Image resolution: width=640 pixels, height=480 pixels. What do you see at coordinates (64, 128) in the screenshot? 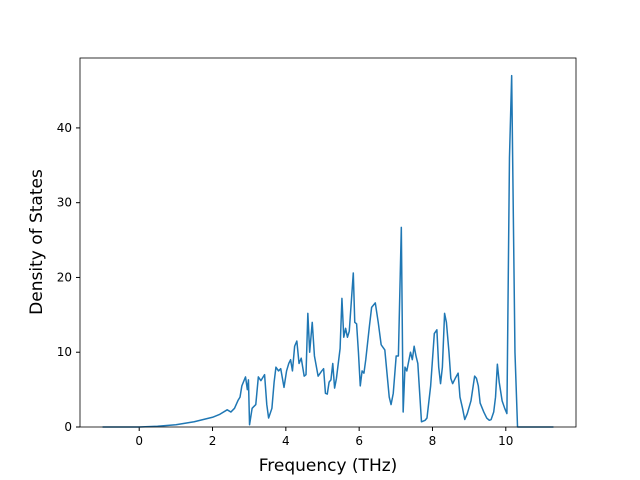
I see `y-tick-label: 40` at bounding box center [64, 128].